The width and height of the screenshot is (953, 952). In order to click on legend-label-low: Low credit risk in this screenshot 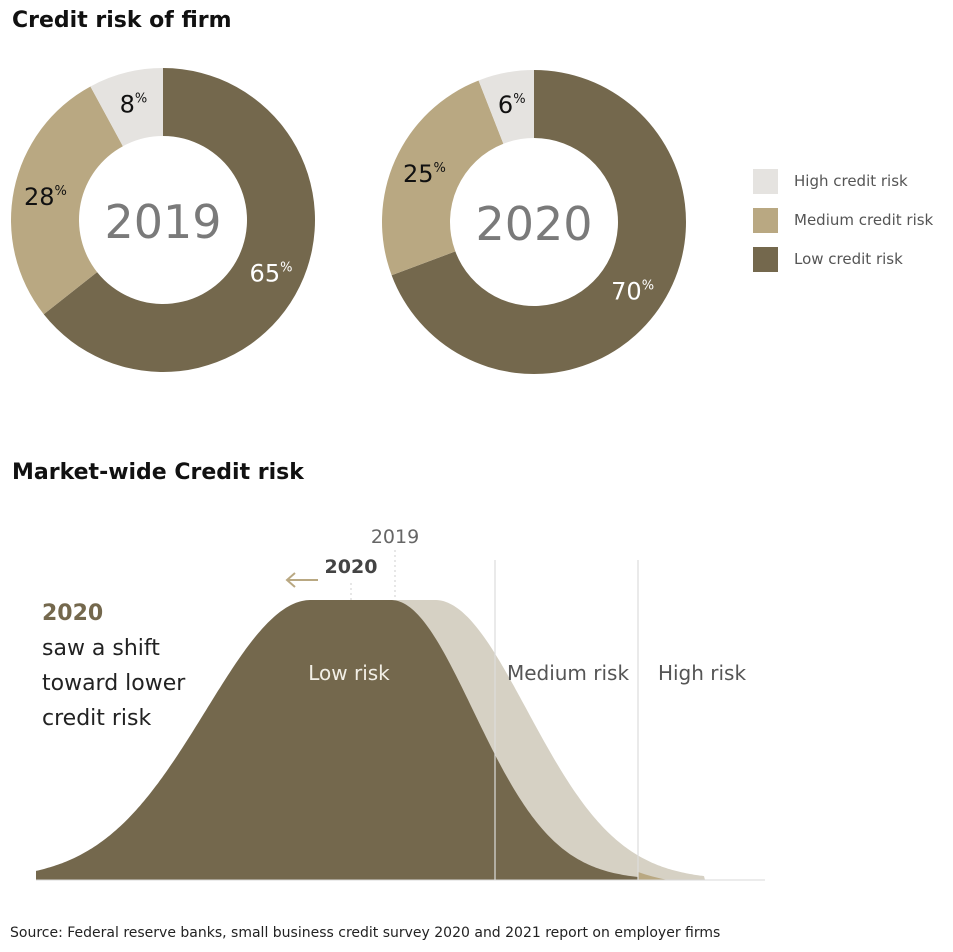, I will do `click(848, 259)`.